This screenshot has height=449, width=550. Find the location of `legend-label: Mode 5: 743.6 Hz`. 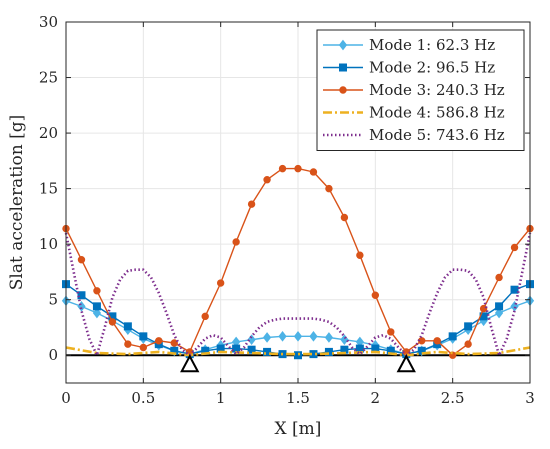

legend-label: Mode 5: 743.6 Hz is located at coordinates (437, 135).